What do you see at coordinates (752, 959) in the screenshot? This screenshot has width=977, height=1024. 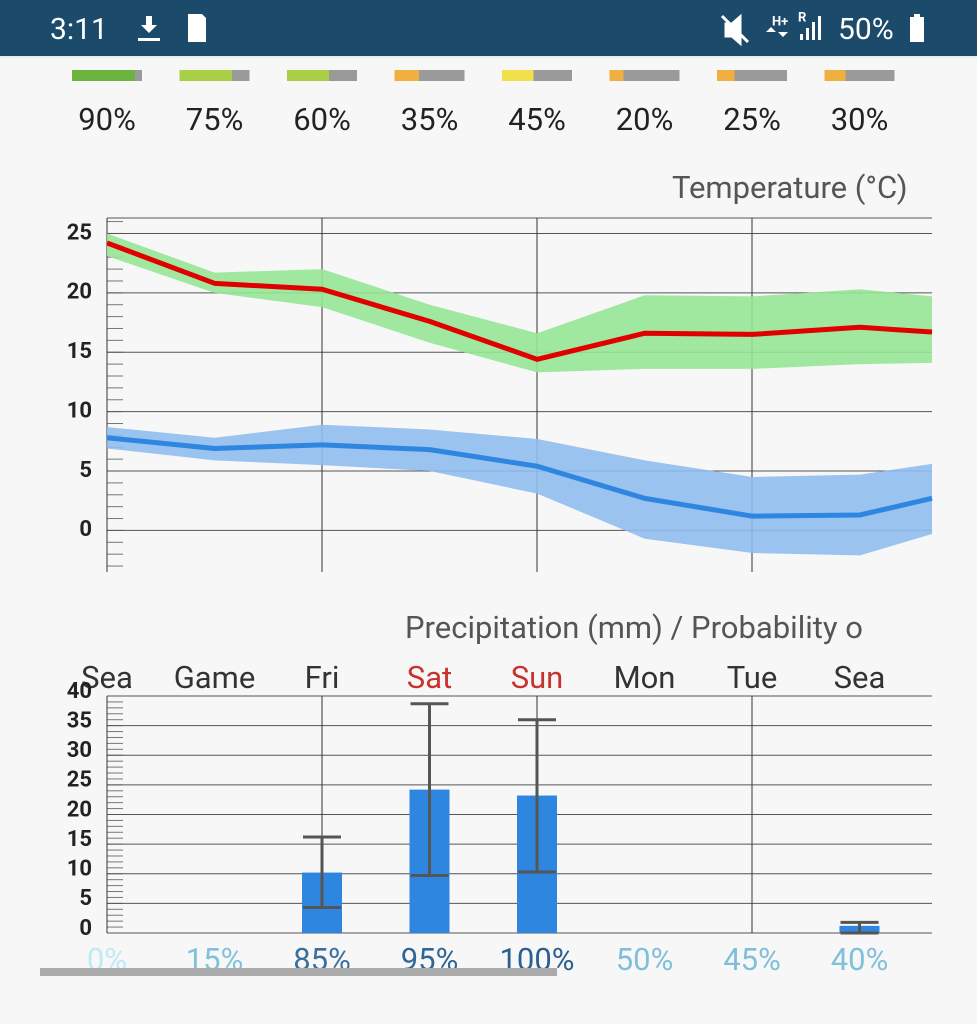 I see `probability-label: 45%` at bounding box center [752, 959].